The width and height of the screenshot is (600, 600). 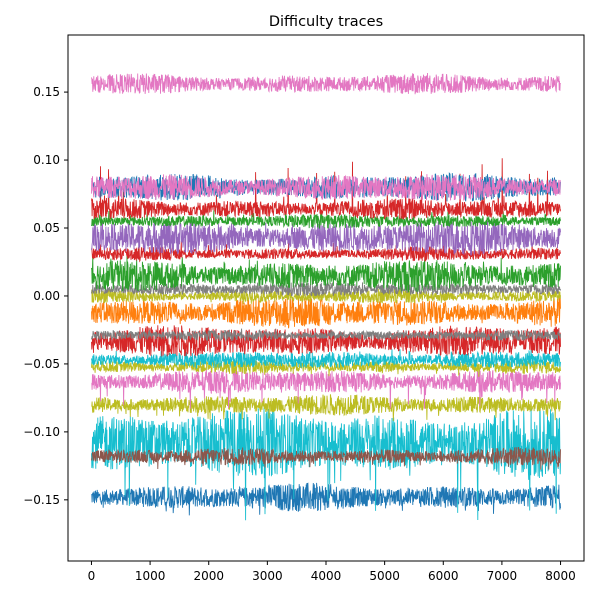 What do you see at coordinates (326, 22) in the screenshot?
I see `chart-title: Difficulty traces` at bounding box center [326, 22].